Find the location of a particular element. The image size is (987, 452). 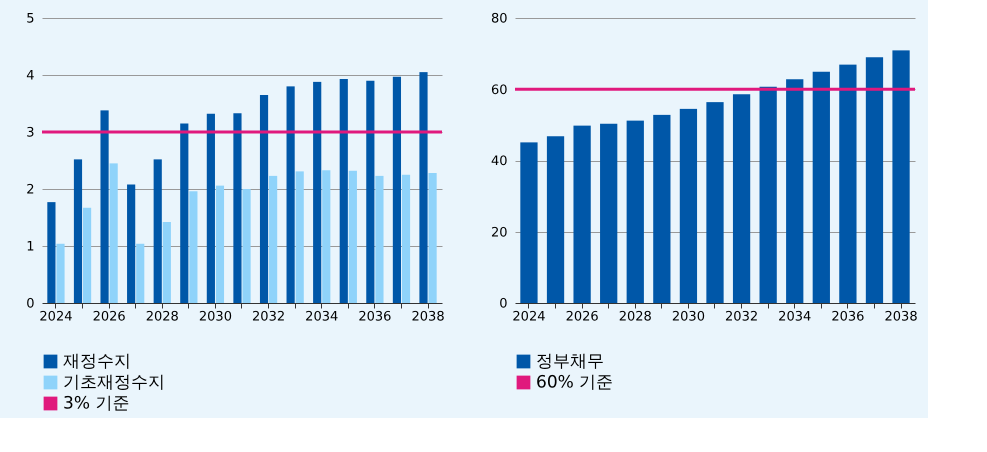

y-tick-label: 40 is located at coordinates (499, 161).